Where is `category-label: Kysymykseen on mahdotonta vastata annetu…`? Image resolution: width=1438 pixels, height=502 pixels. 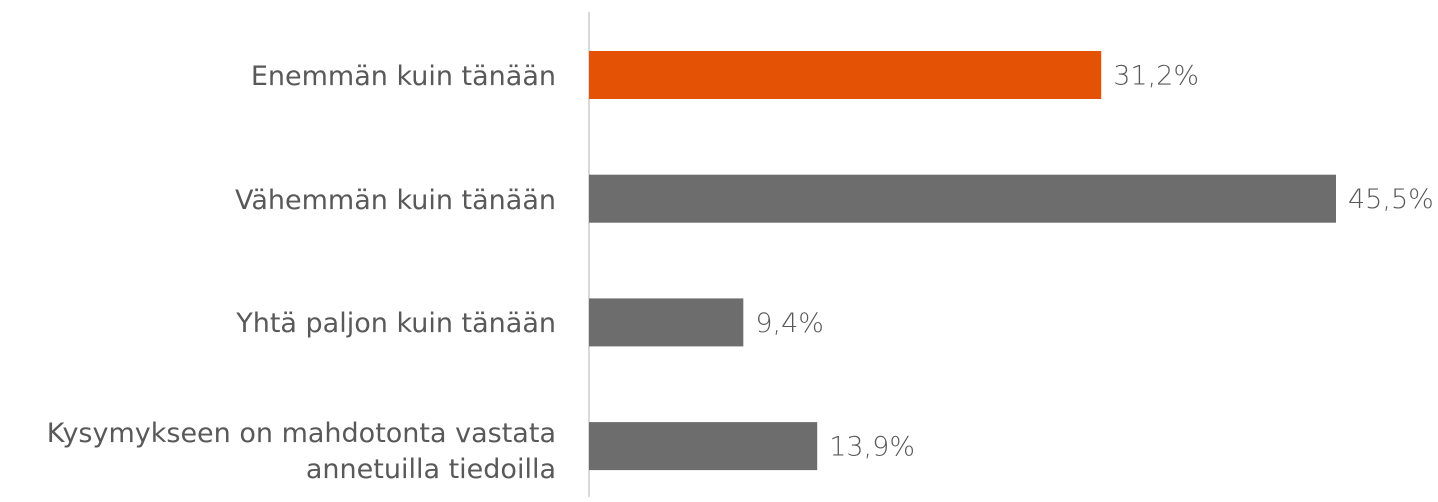
category-label: Kysymykseen on mahdotonta vastata annetu… is located at coordinates (301, 452).